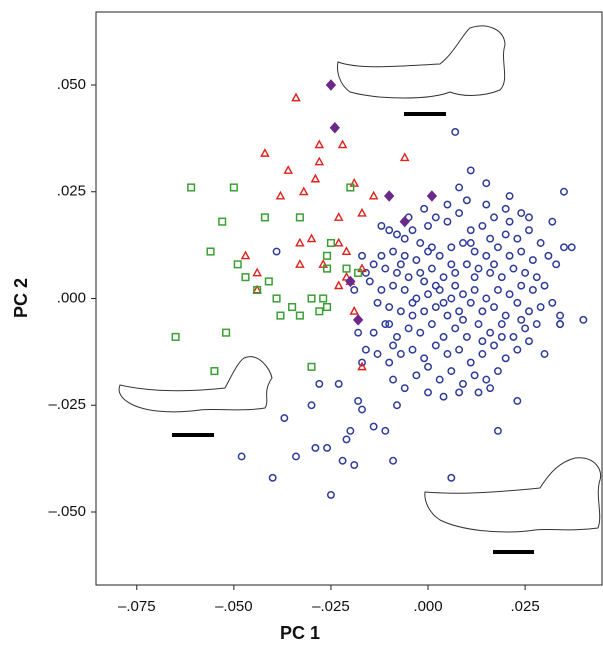  Describe the element at coordinates (71, 297) in the screenshot. I see `y-tick-label: .000` at that location.